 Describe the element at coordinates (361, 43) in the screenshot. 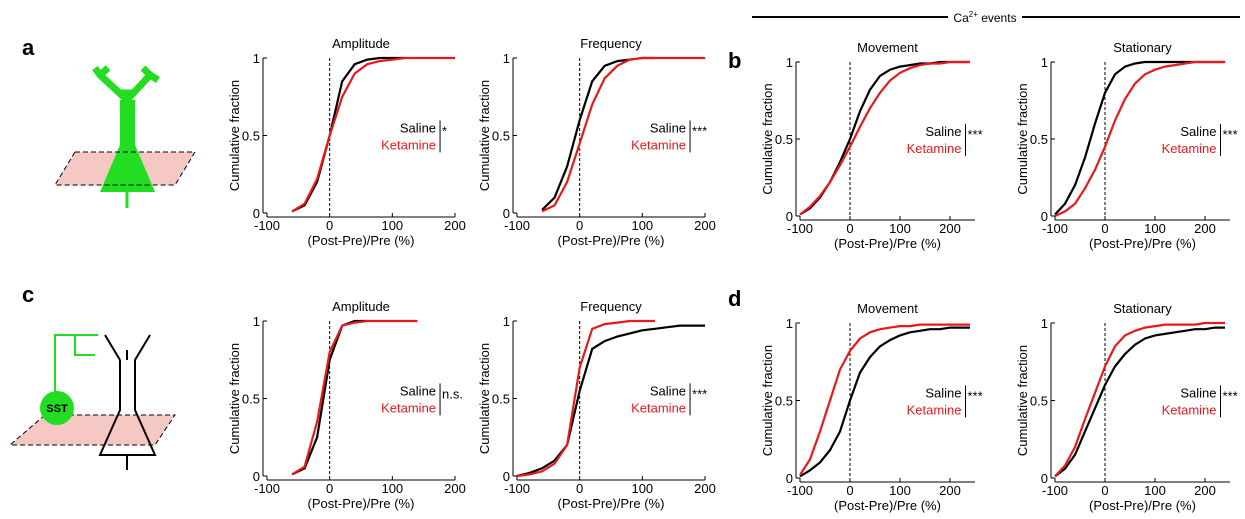

I see `chart-title: Amplitude` at that location.